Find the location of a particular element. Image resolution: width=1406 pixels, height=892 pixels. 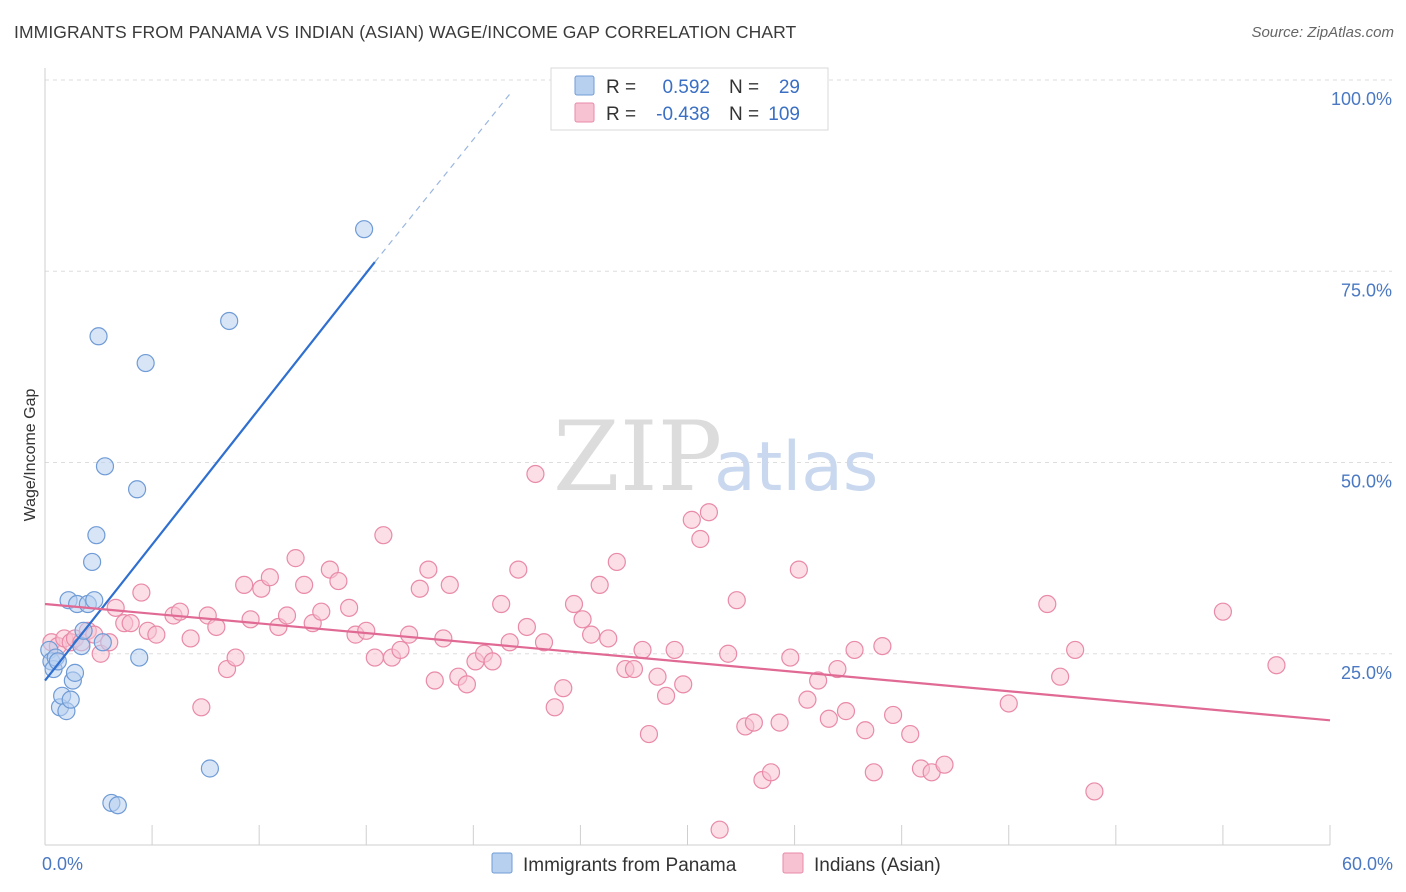

indians-trend-line is located at coordinates (687, 662).